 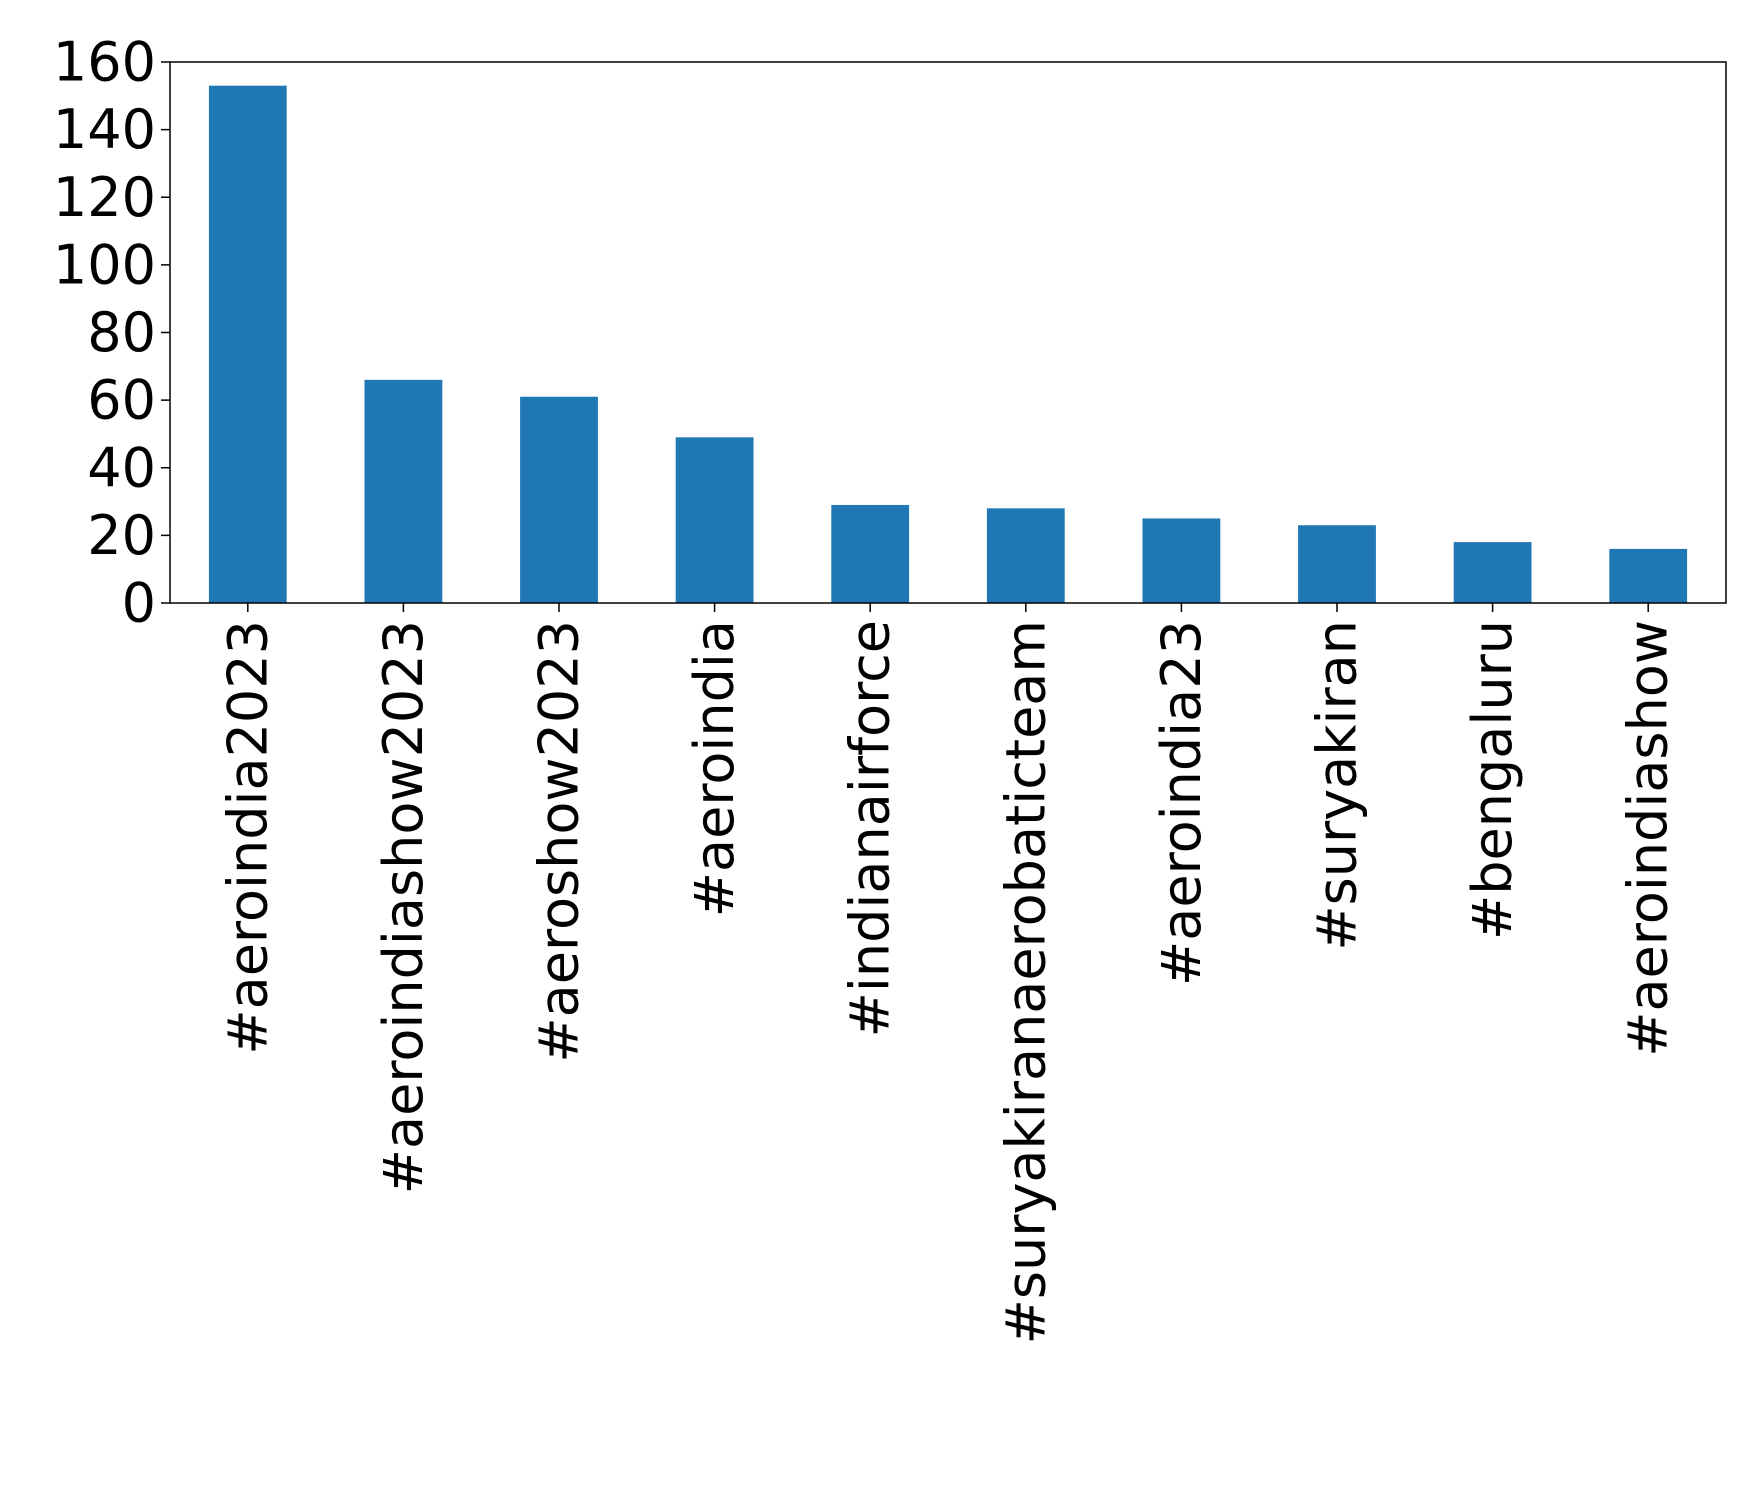 I want to click on bar-aeroshow2023, so click(x=559, y=499).